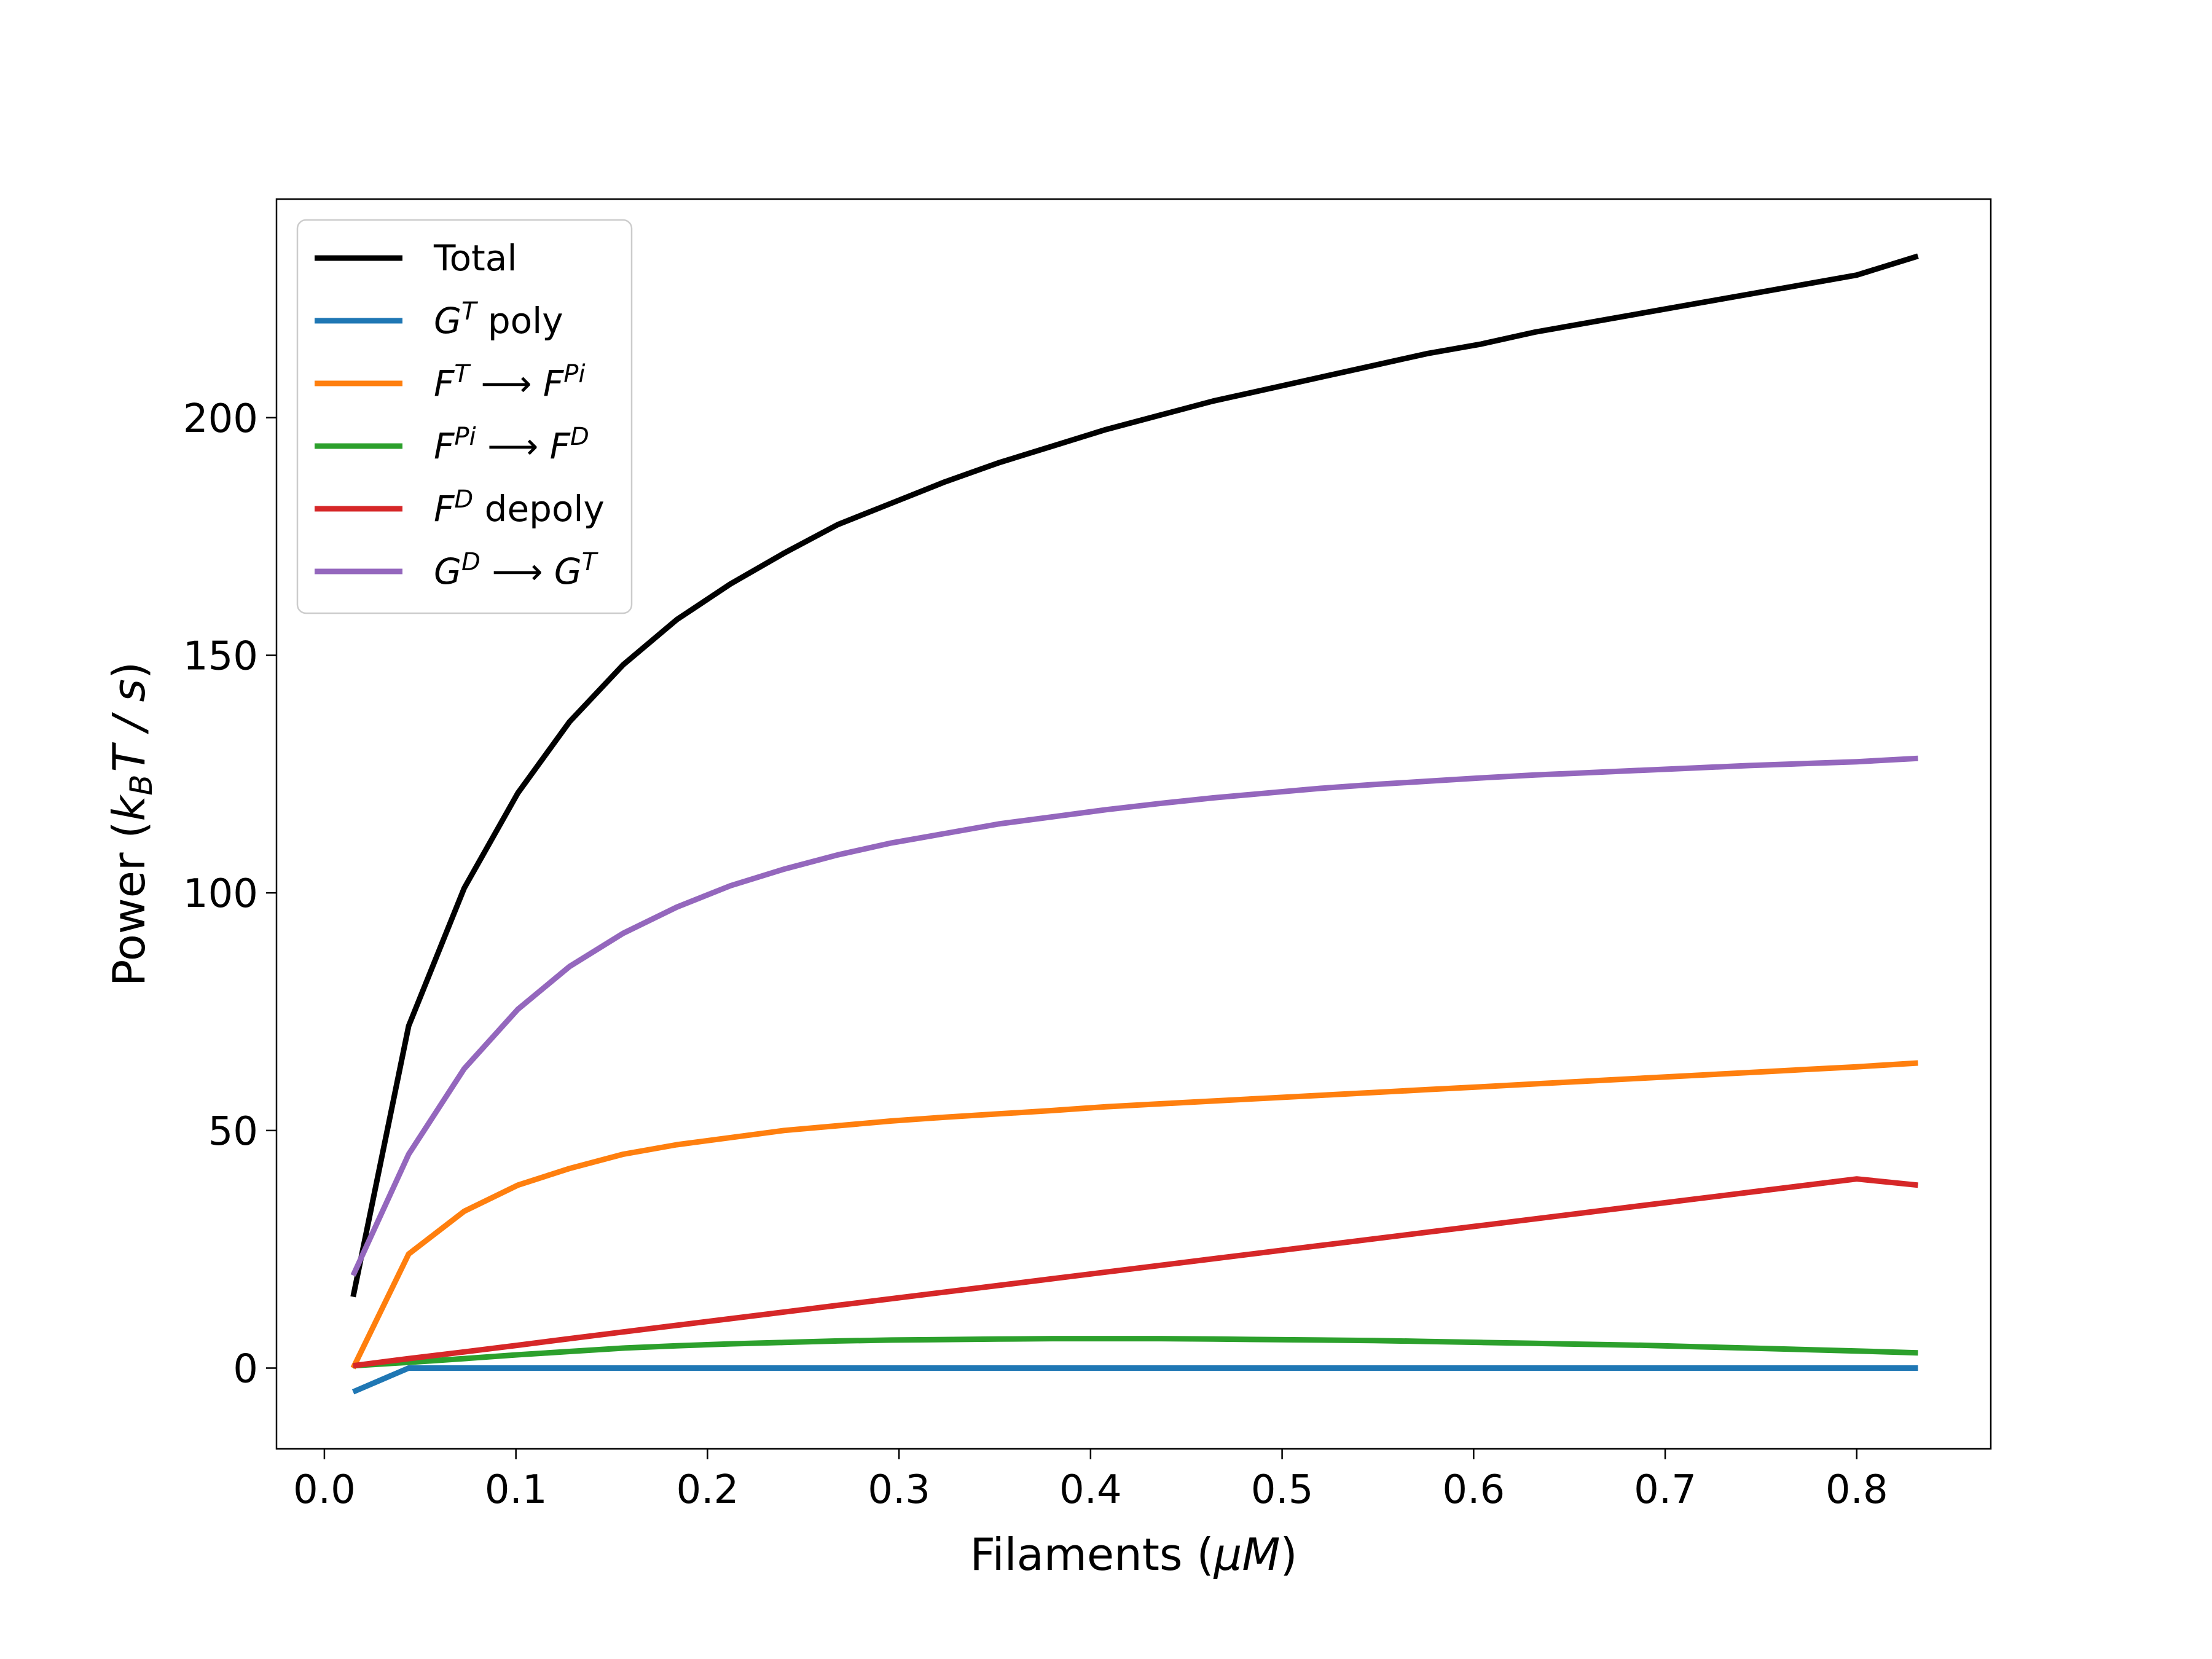 Image resolution: width=2212 pixels, height=1659 pixels. I want to click on y-axis-label-end: ), so click(129, 670).